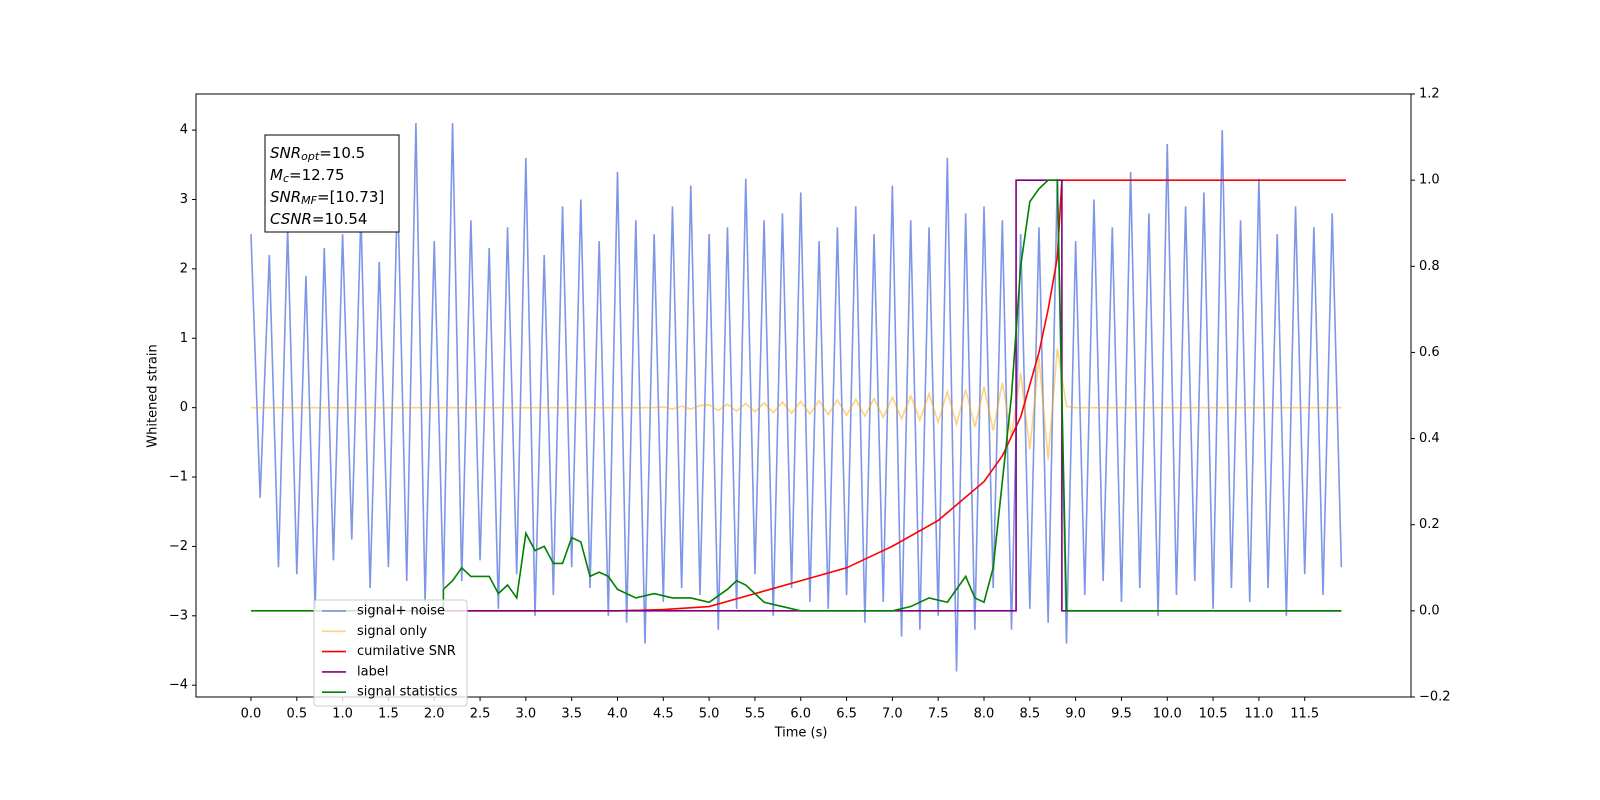 Image resolution: width=1600 pixels, height=800 pixels. What do you see at coordinates (1213, 714) in the screenshot?
I see `x-tick-label: 10.5` at bounding box center [1213, 714].